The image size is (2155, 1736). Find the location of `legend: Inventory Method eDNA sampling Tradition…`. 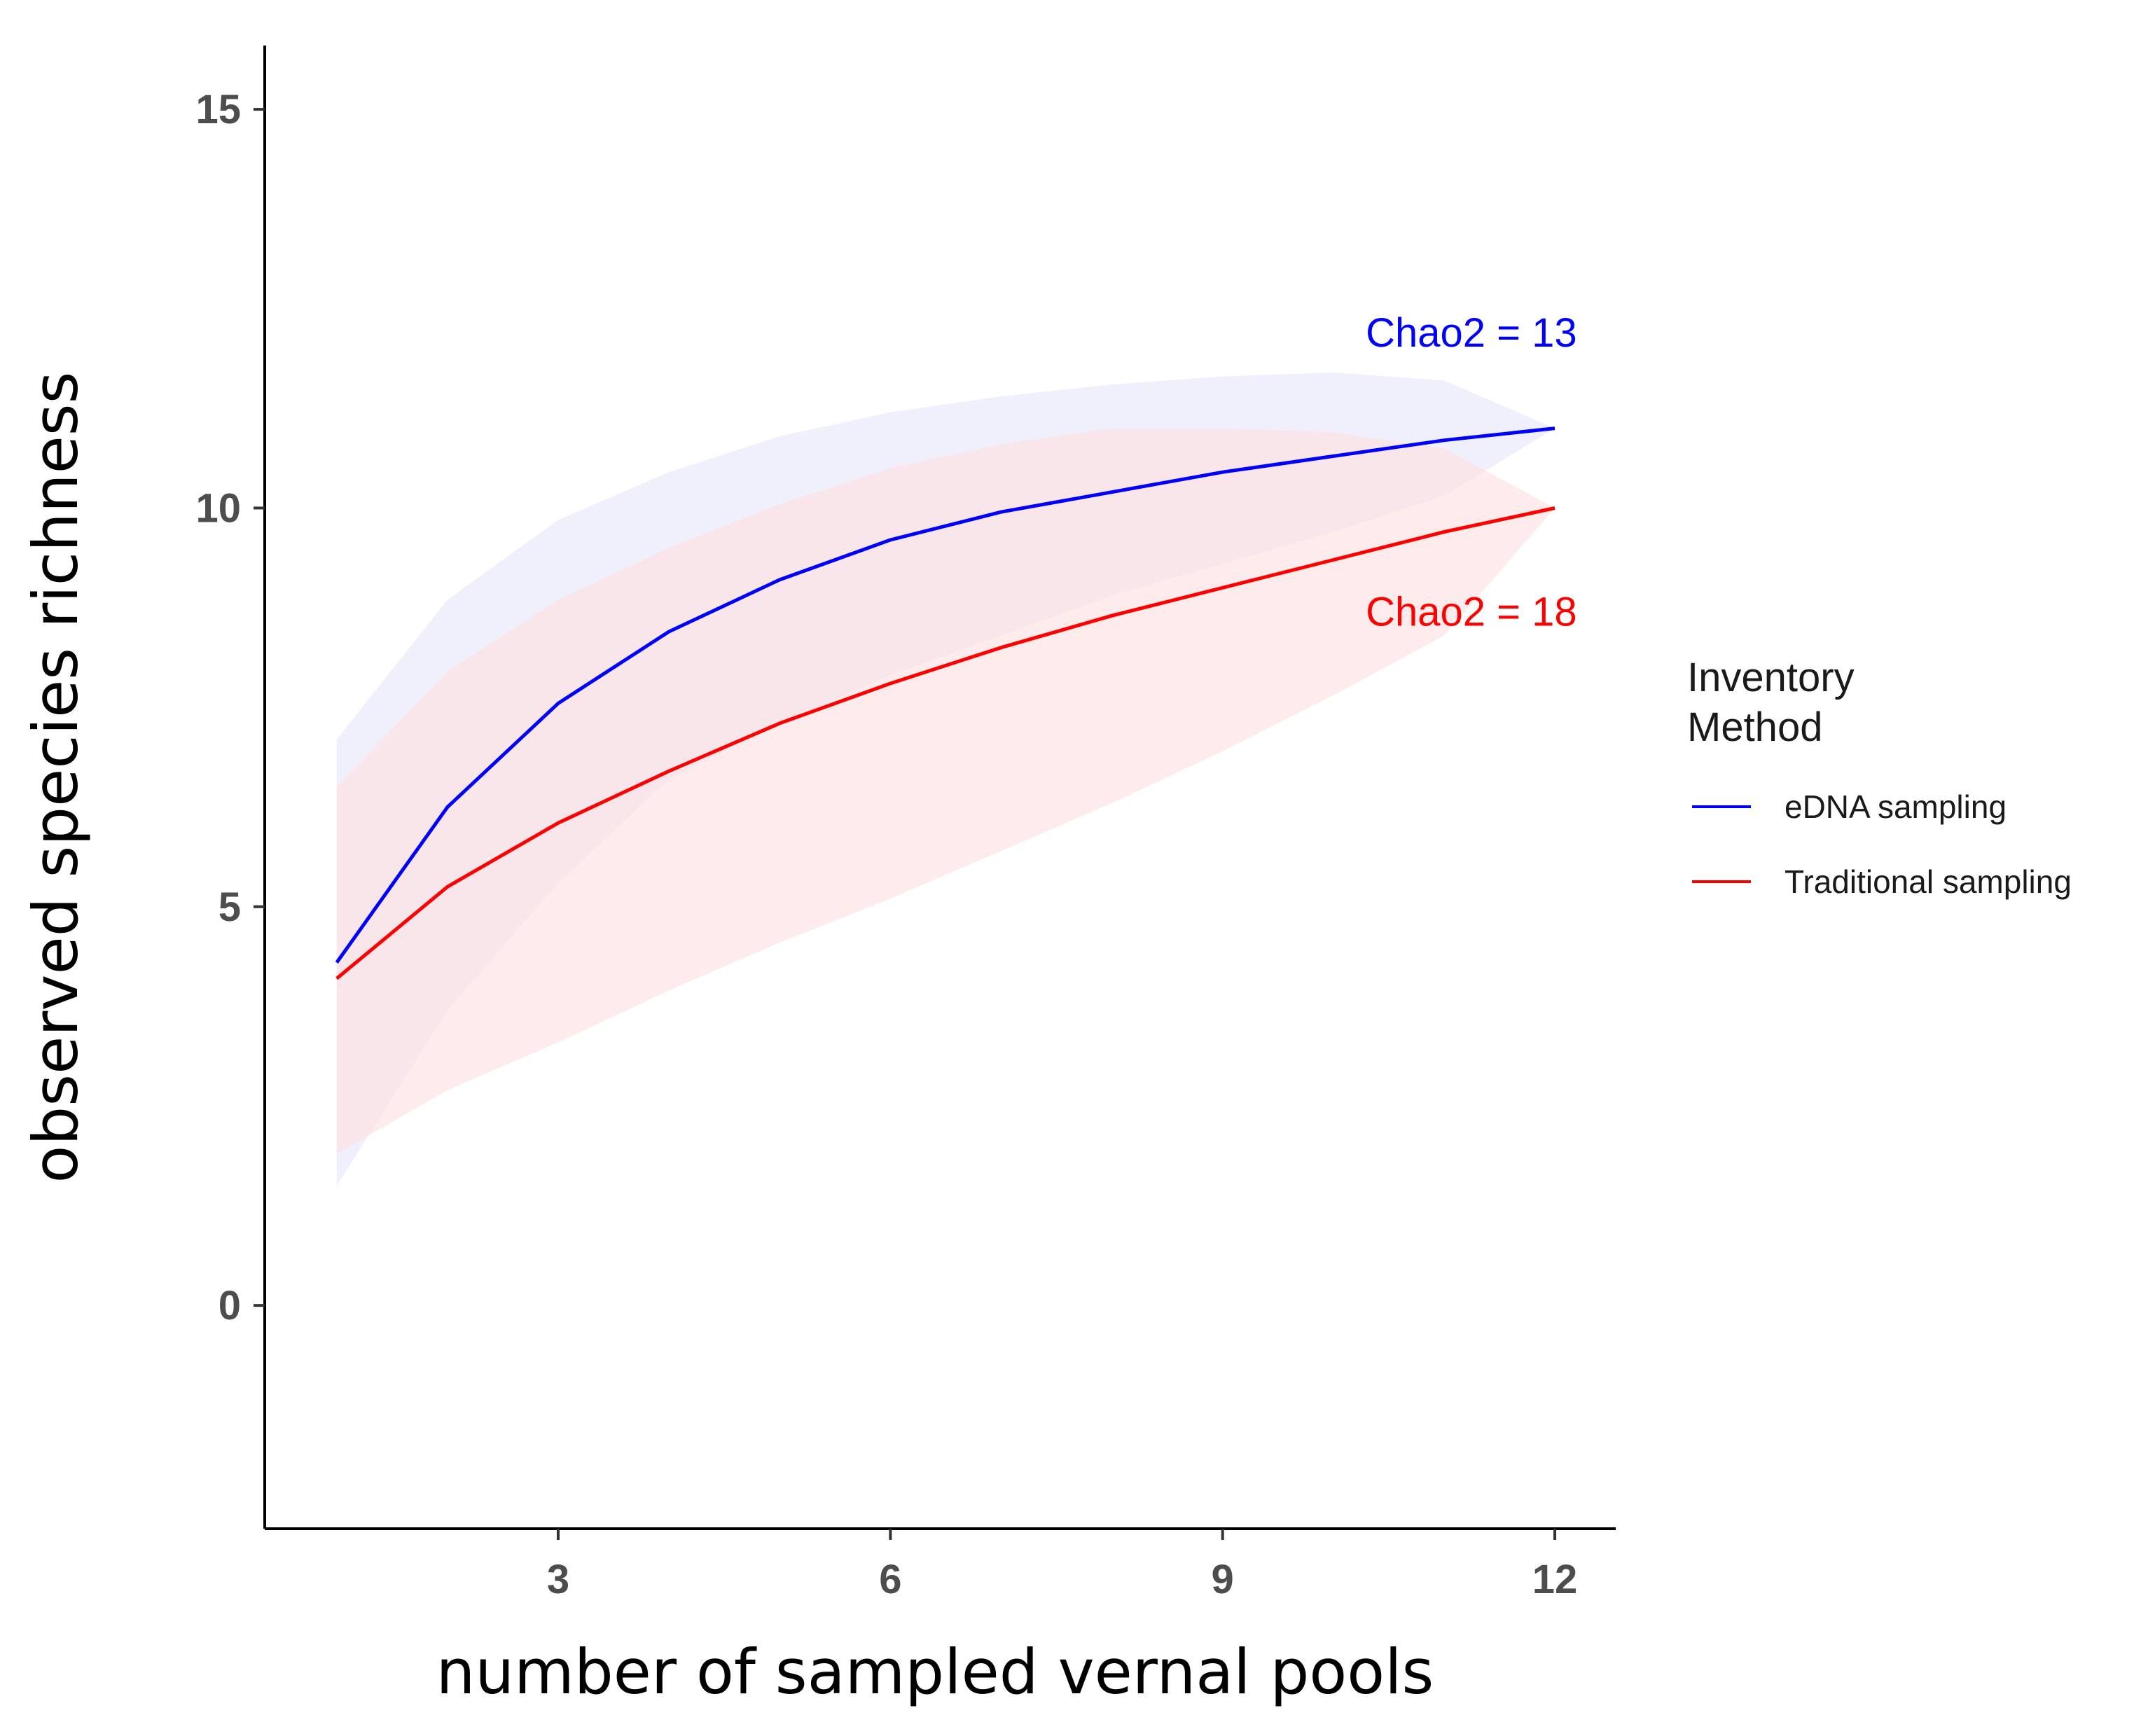

legend: Inventory Method eDNA sampling Tradition… is located at coordinates (1879, 777).